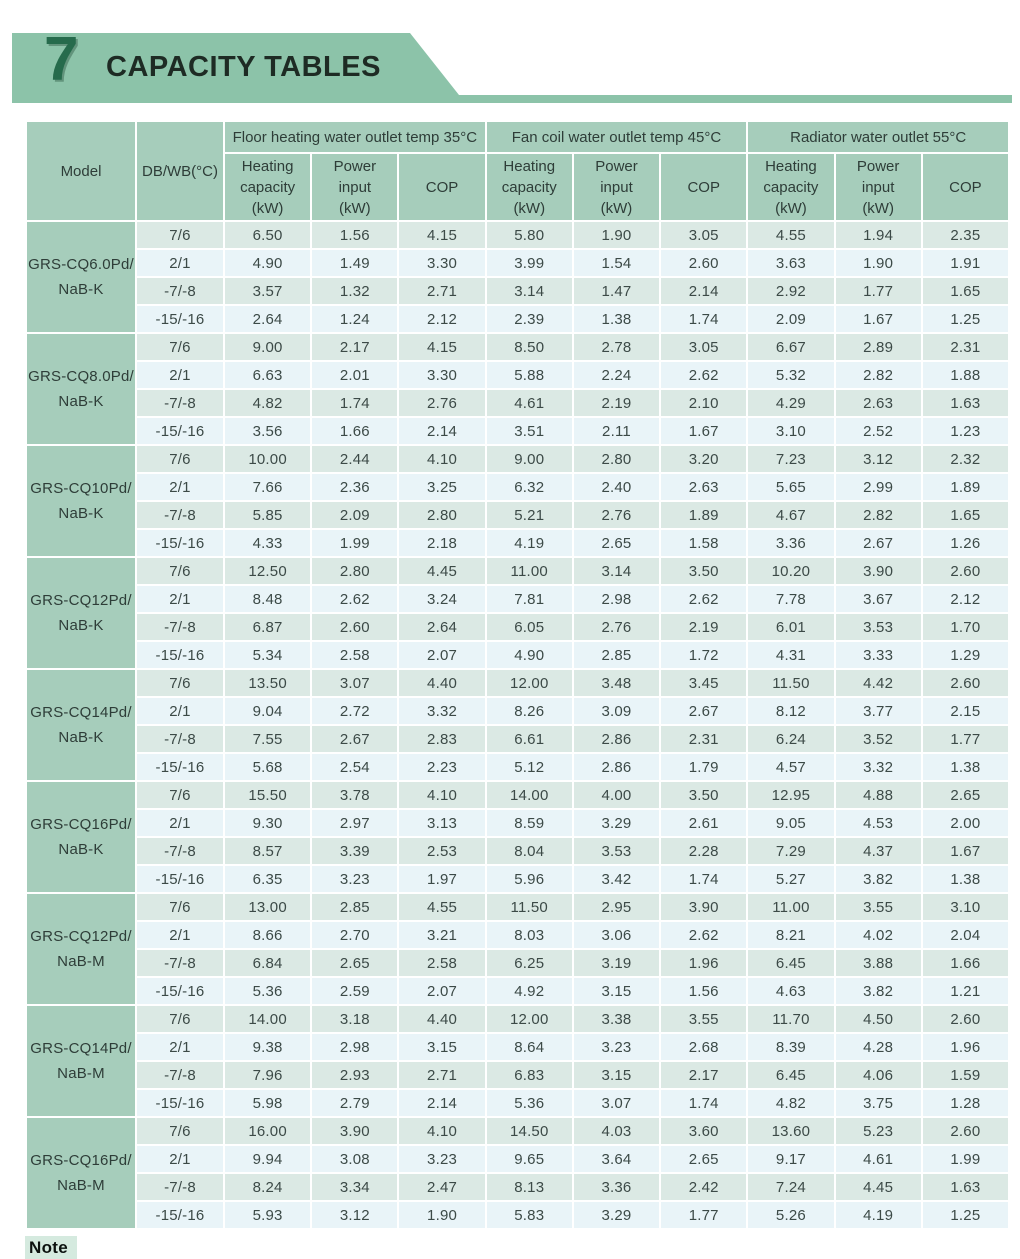 The image size is (1020, 1259). What do you see at coordinates (616, 1103) in the screenshot?
I see `value-cell: 3.07` at bounding box center [616, 1103].